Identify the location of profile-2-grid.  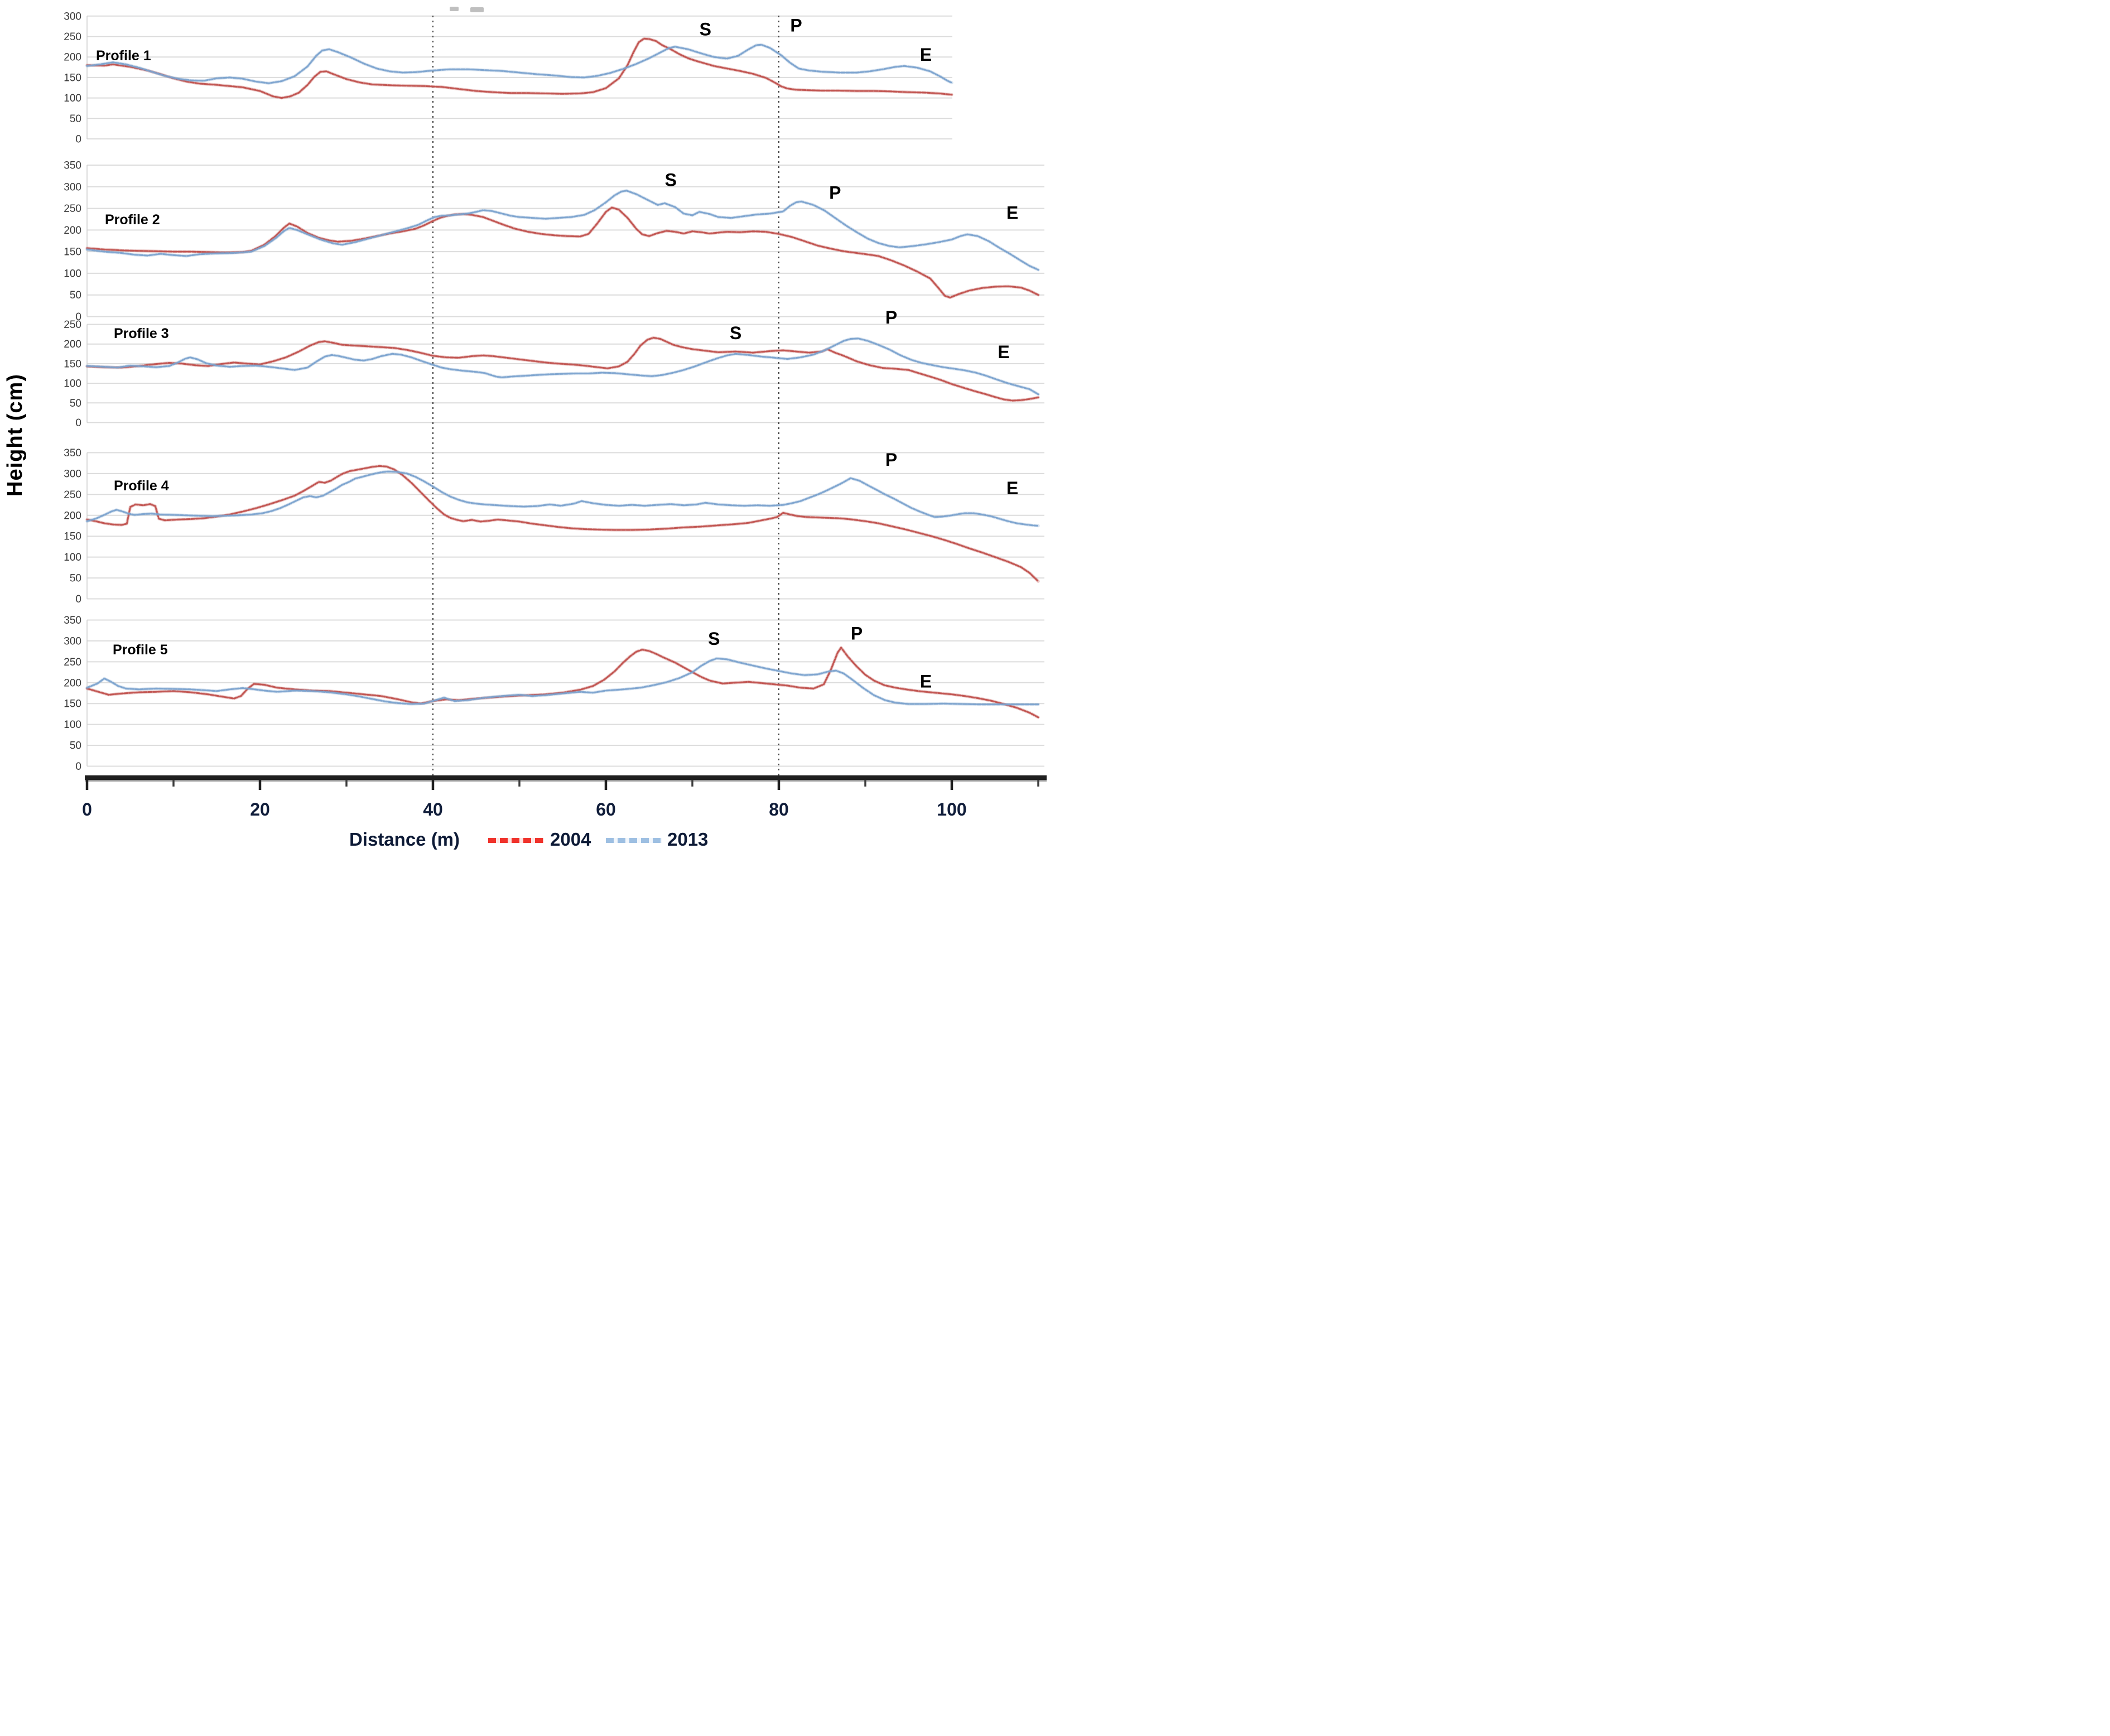
(565, 241).